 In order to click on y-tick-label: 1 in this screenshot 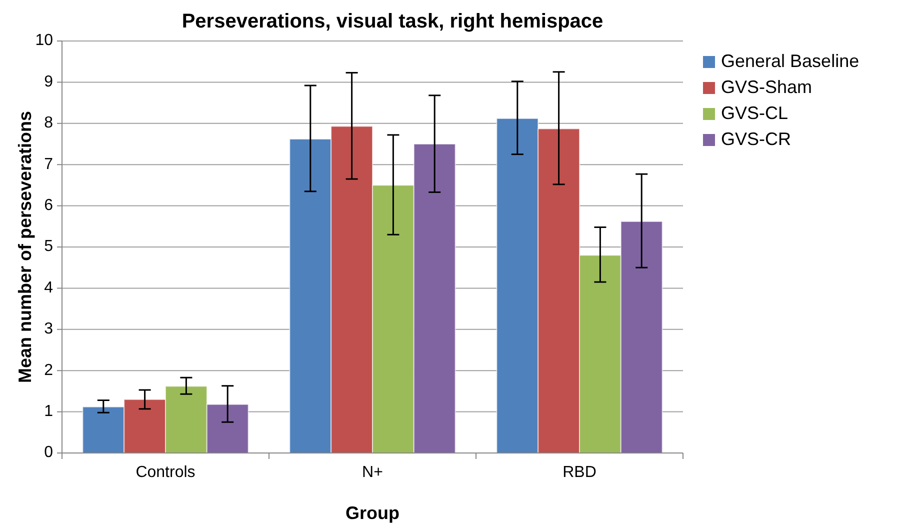, I will do `click(49, 411)`.